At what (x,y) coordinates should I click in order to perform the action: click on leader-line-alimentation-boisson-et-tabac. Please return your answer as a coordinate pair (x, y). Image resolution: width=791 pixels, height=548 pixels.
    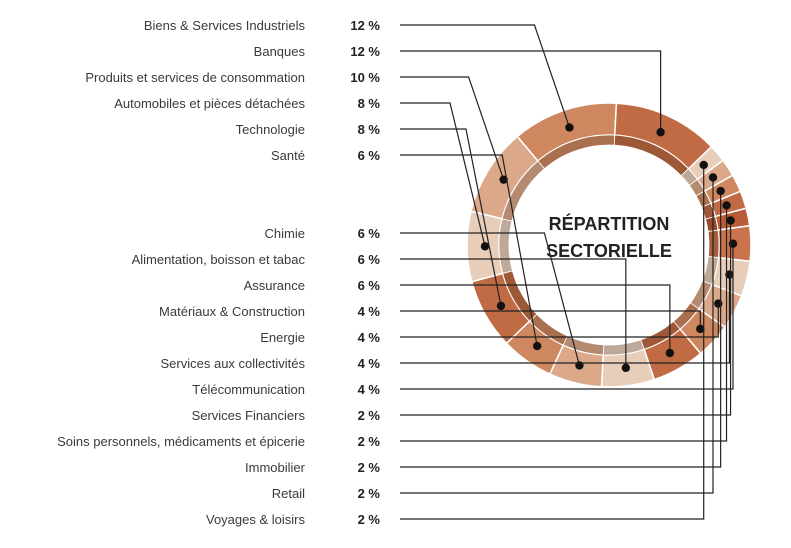
    Looking at the image, I should click on (513, 313).